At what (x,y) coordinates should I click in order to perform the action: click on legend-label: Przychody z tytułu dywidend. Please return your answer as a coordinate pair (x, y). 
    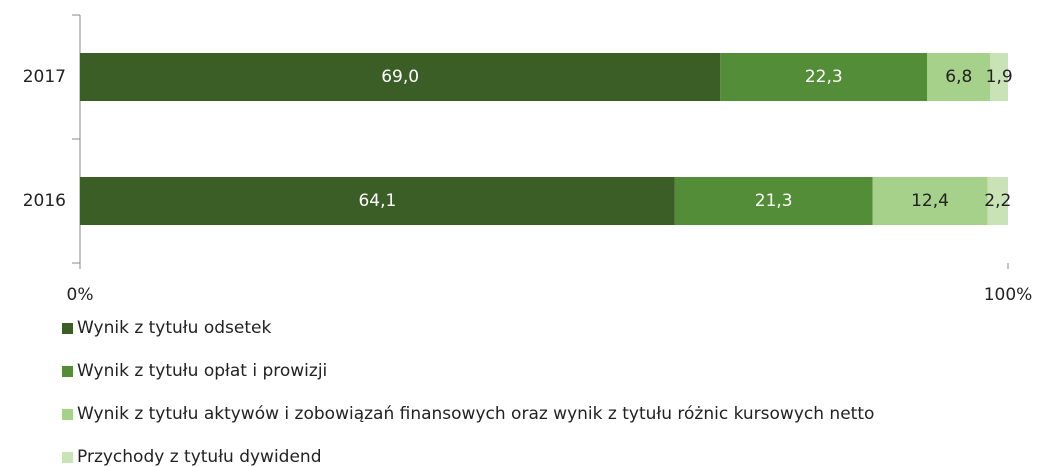
    Looking at the image, I should click on (199, 457).